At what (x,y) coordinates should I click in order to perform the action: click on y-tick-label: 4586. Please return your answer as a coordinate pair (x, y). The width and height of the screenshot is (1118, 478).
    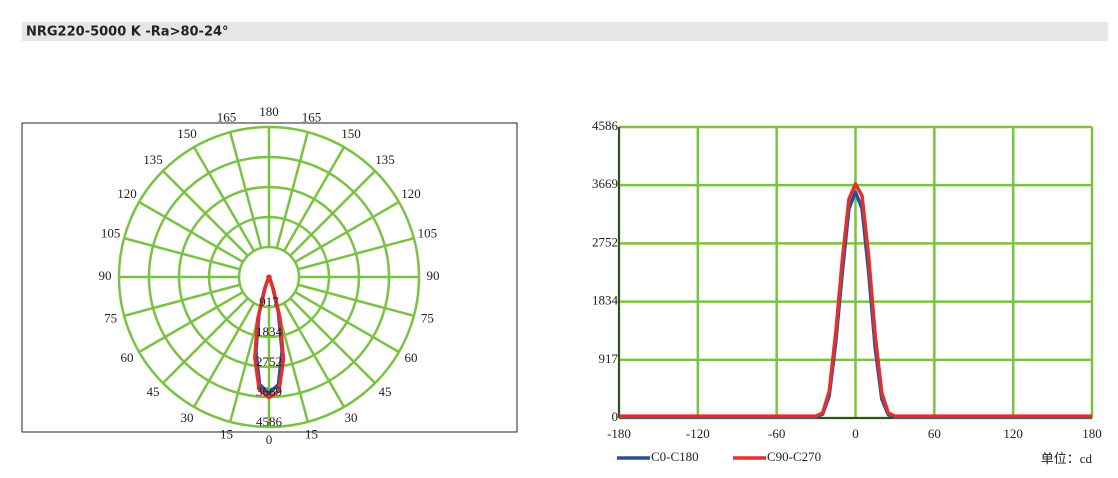
    Looking at the image, I should click on (605, 125).